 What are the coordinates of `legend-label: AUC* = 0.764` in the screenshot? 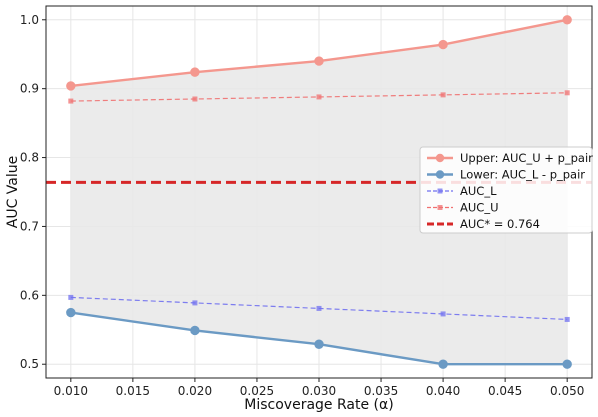 It's located at (500, 224).